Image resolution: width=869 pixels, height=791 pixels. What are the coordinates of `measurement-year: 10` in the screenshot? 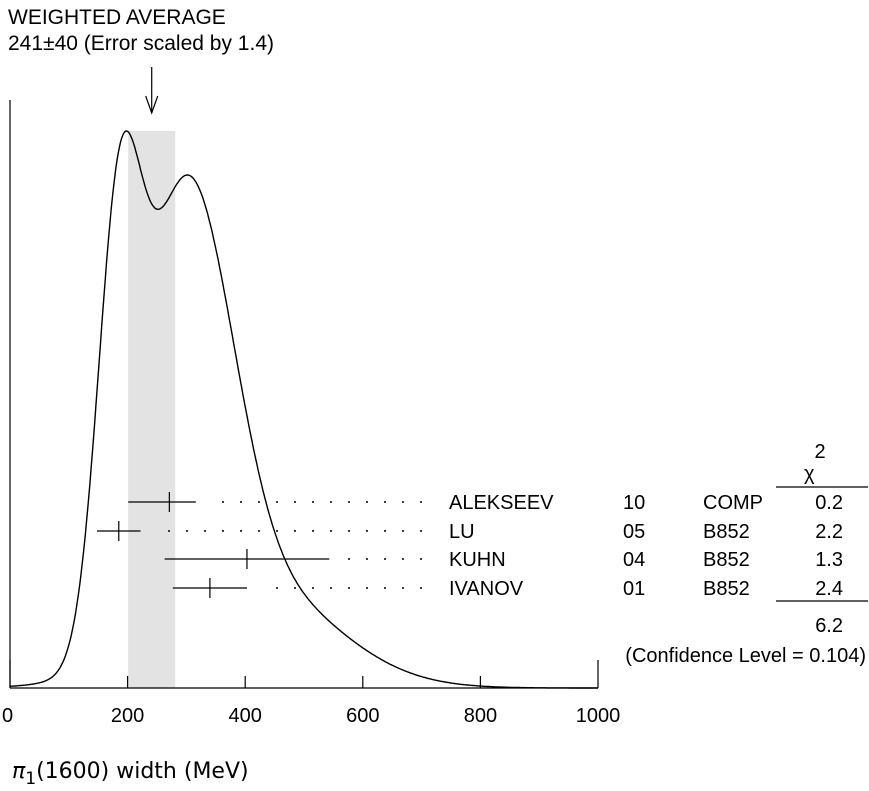 It's located at (634, 503).